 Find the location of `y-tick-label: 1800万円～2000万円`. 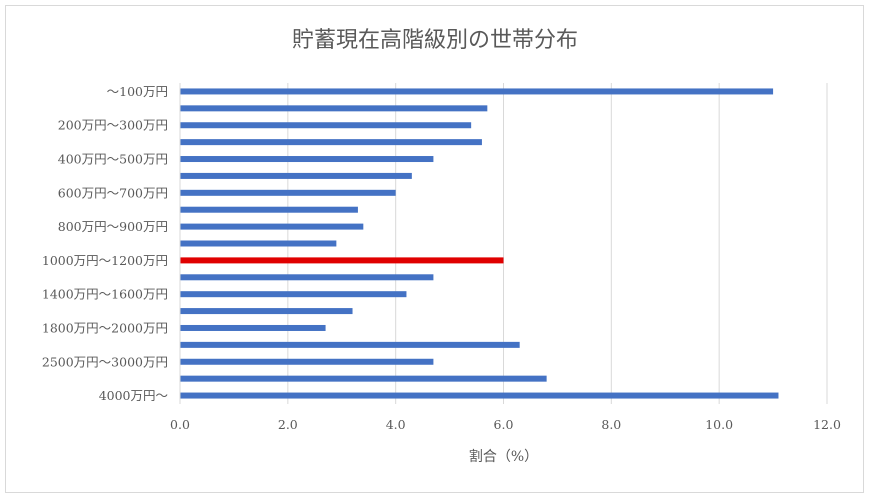

y-tick-label: 1800万円～2000万円 is located at coordinates (105, 327).